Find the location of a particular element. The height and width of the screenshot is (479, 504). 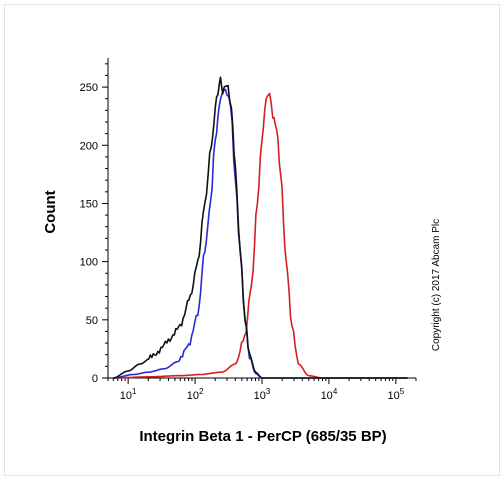

x-tick-label: 10² is located at coordinates (195, 394).